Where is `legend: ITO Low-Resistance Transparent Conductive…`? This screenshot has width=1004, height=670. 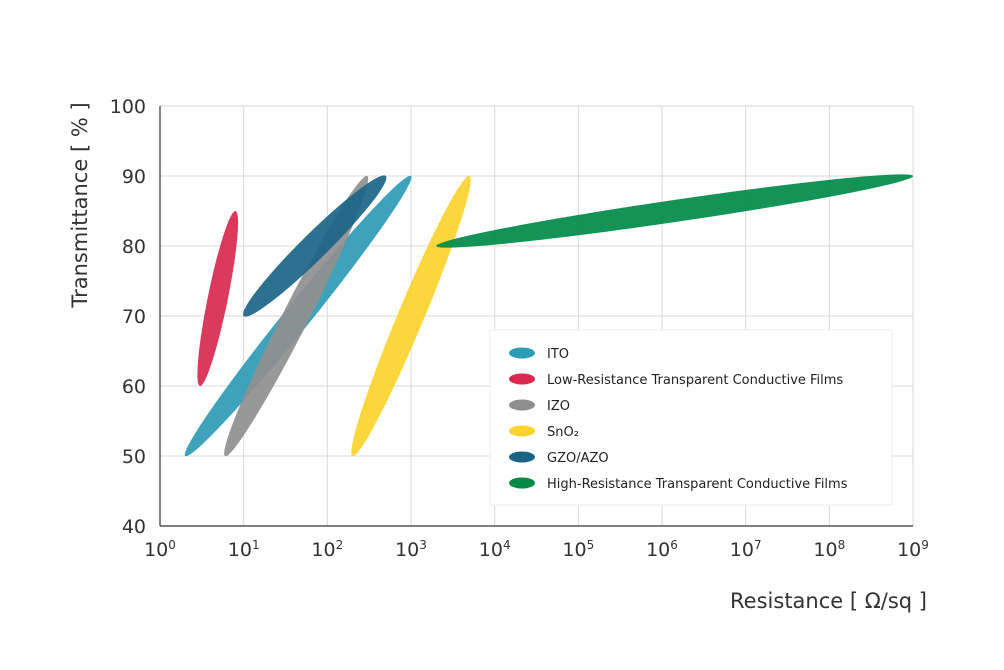
legend: ITO Low-Resistance Transparent Conductive… is located at coordinates (691, 417).